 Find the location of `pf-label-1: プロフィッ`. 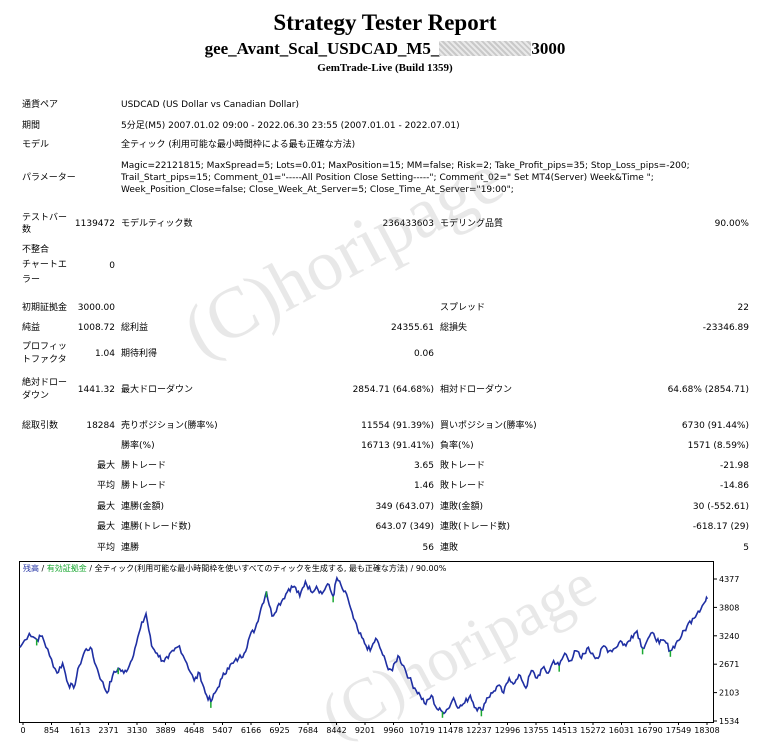

pf-label-1: プロフィッ is located at coordinates (44, 347).